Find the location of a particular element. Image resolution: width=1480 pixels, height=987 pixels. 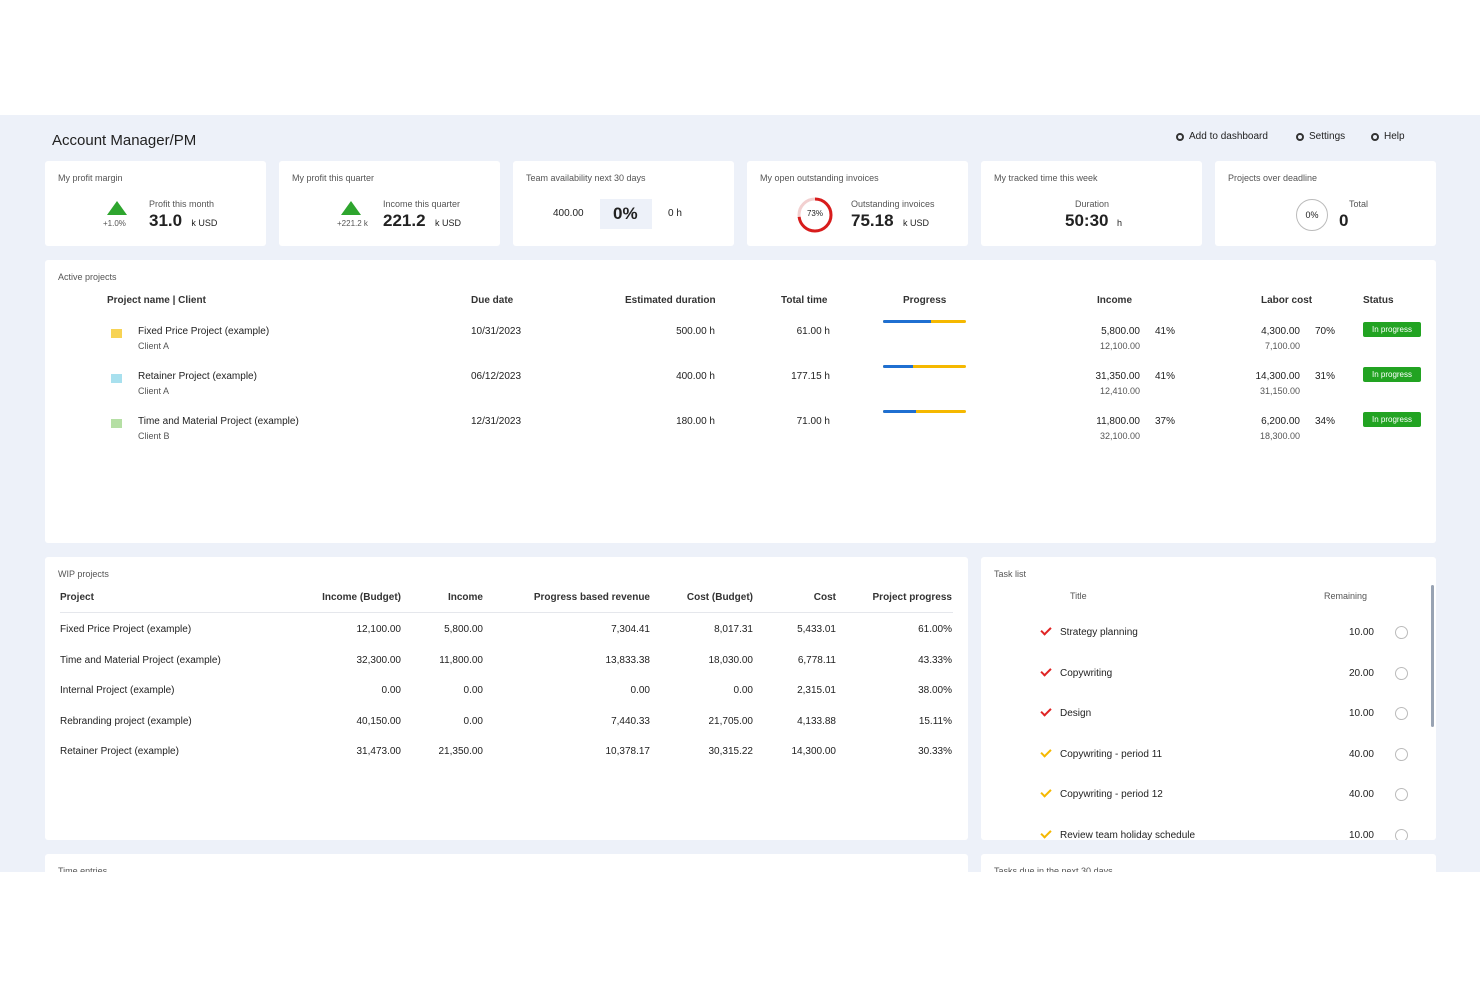

page-title: Account Manager/PM is located at coordinates (124, 140).